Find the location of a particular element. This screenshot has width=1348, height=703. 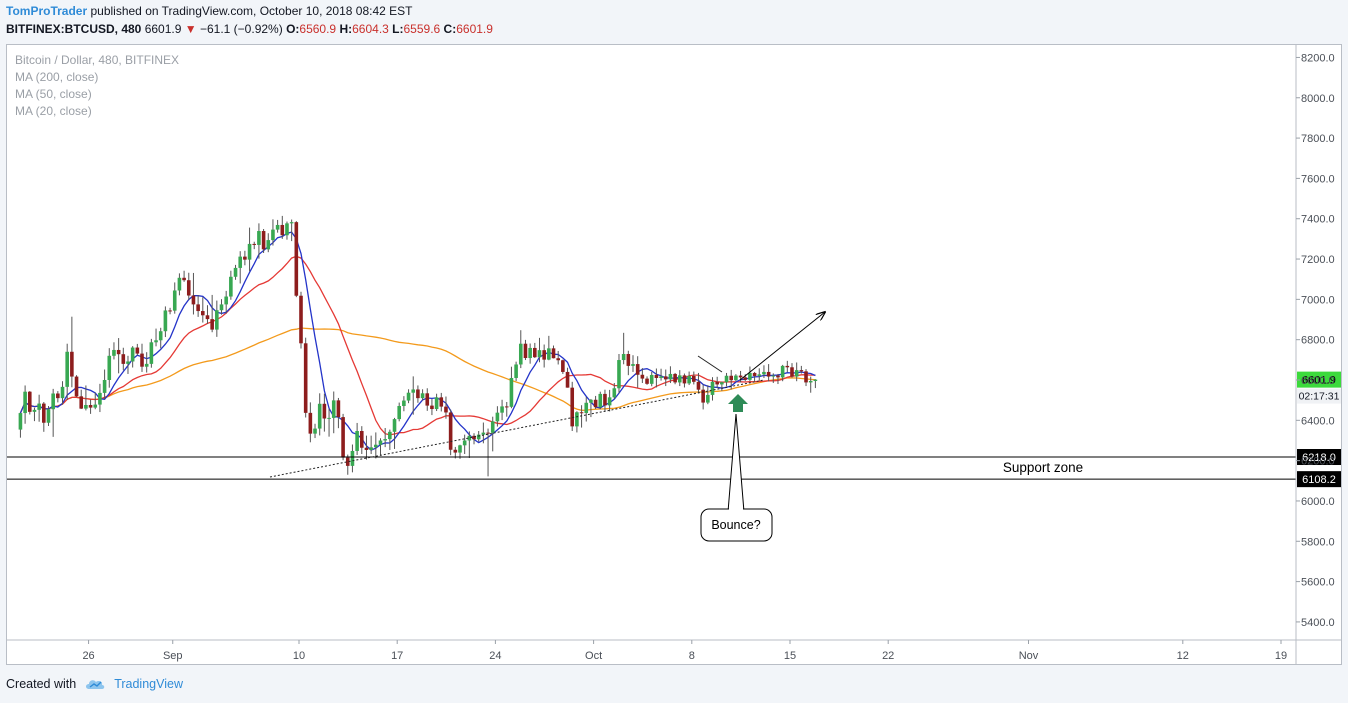

upper-trendline is located at coordinates (710, 364).